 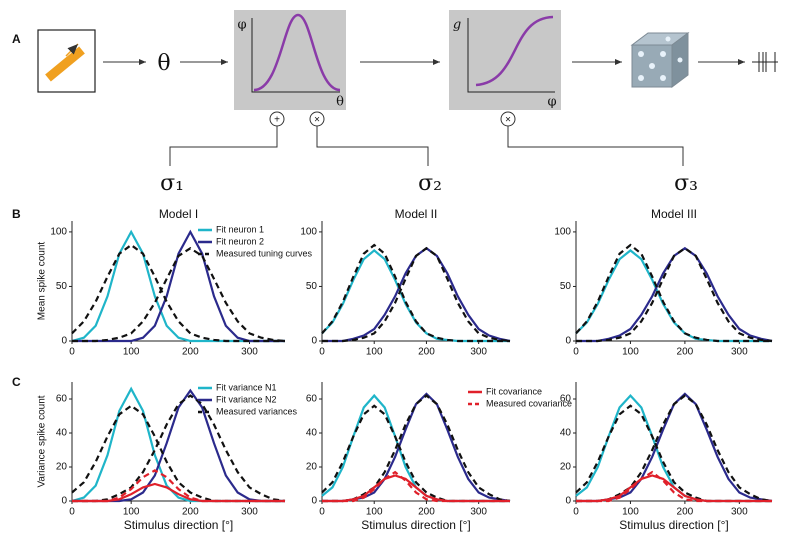 What do you see at coordinates (765, 62) in the screenshot?
I see `spike-train` at bounding box center [765, 62].